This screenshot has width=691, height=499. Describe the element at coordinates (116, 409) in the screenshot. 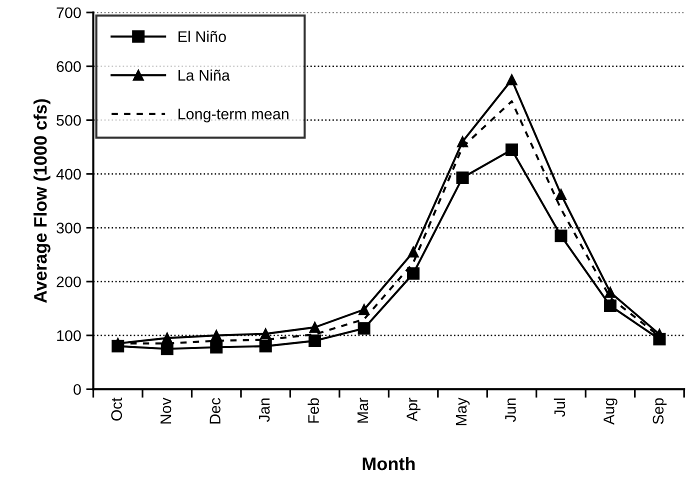

I see `x-tick-label: Oct` at that location.